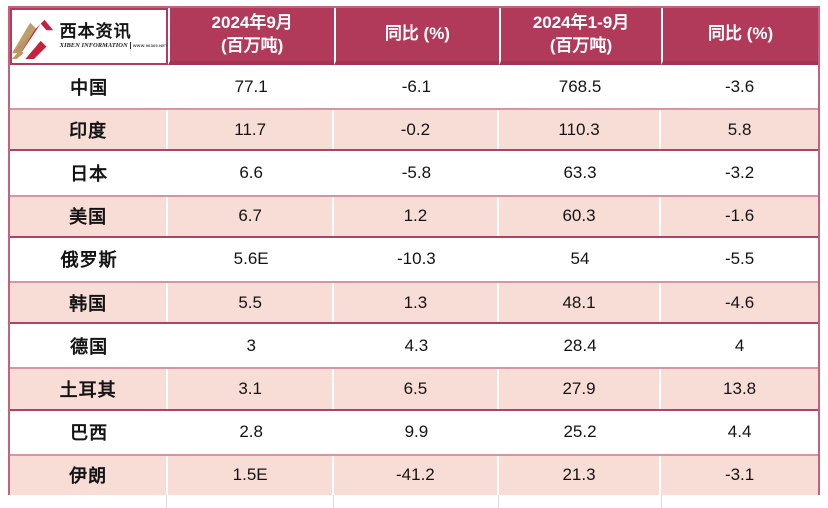 The image size is (828, 508). What do you see at coordinates (251, 345) in the screenshot?
I see `month-value-cell: 3` at bounding box center [251, 345].